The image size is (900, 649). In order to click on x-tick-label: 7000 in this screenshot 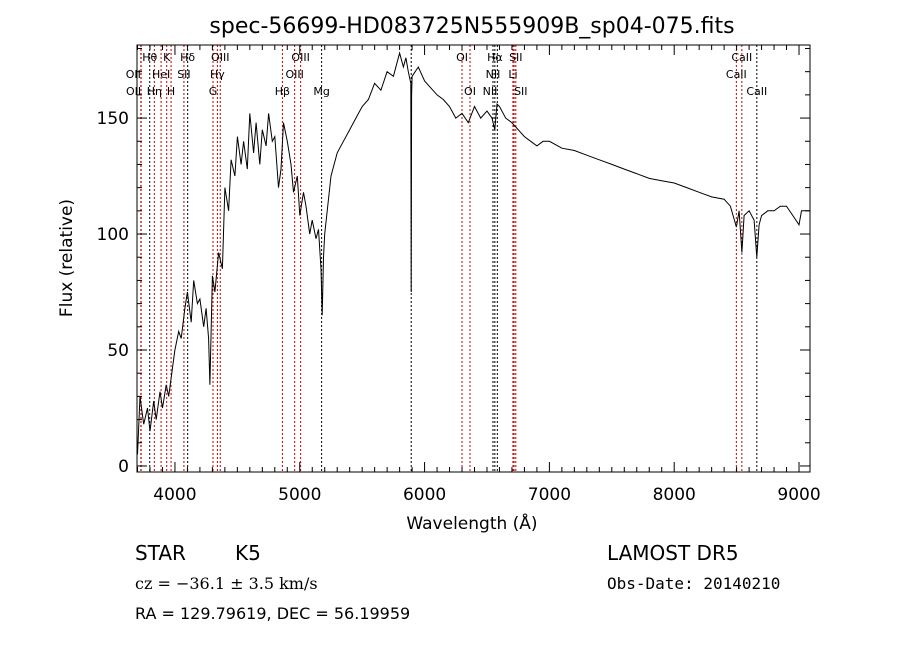, I will do `click(549, 495)`.